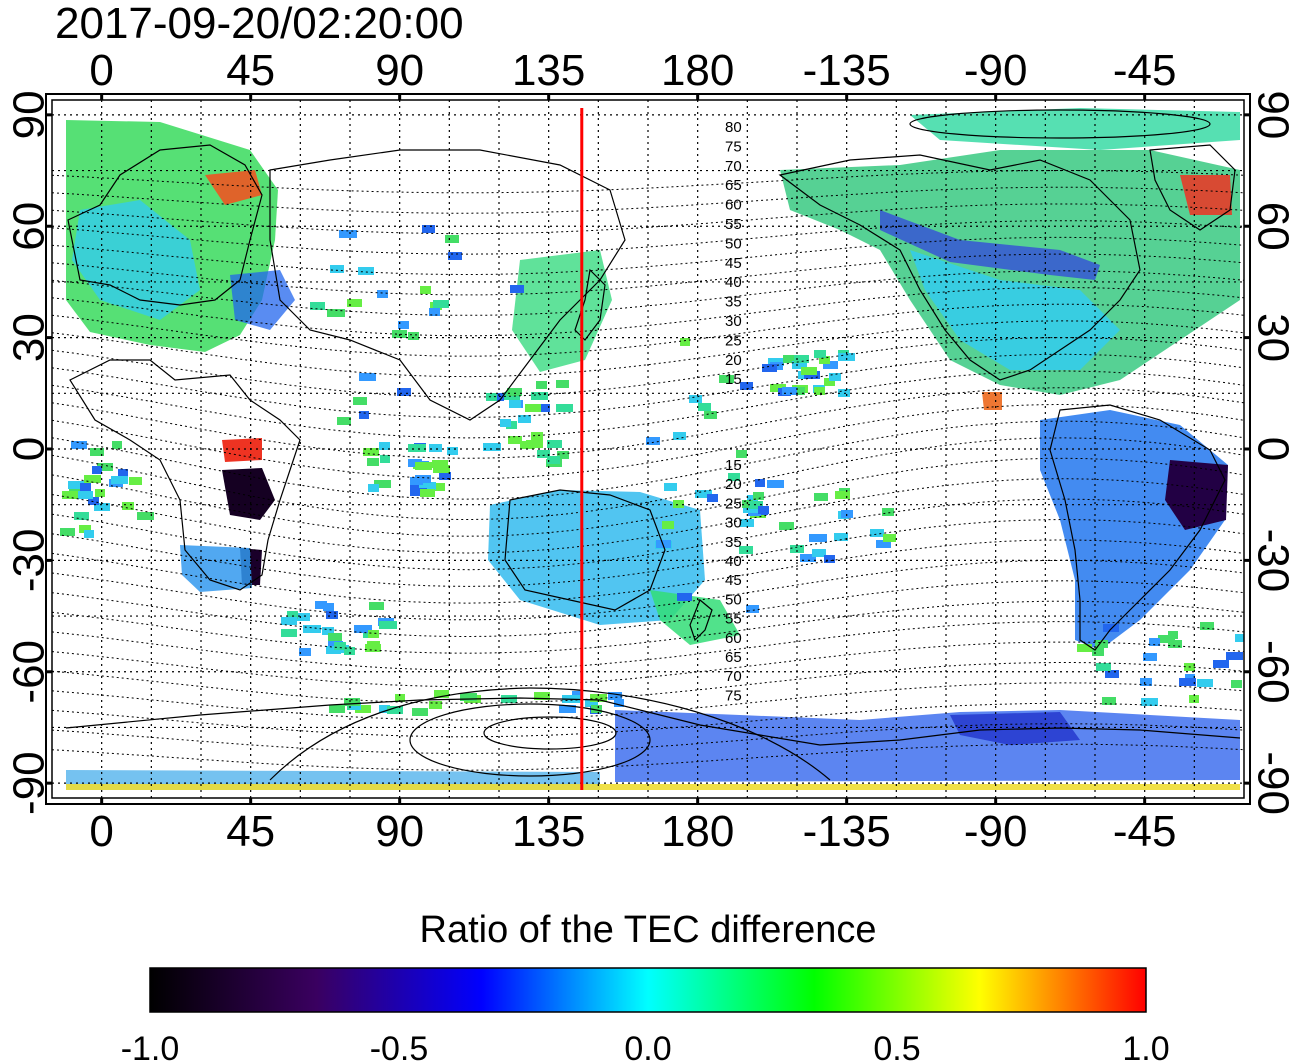 The height and width of the screenshot is (1064, 1296). Describe the element at coordinates (697, 831) in the screenshot. I see `bottom-longitude-label: 180` at that location.